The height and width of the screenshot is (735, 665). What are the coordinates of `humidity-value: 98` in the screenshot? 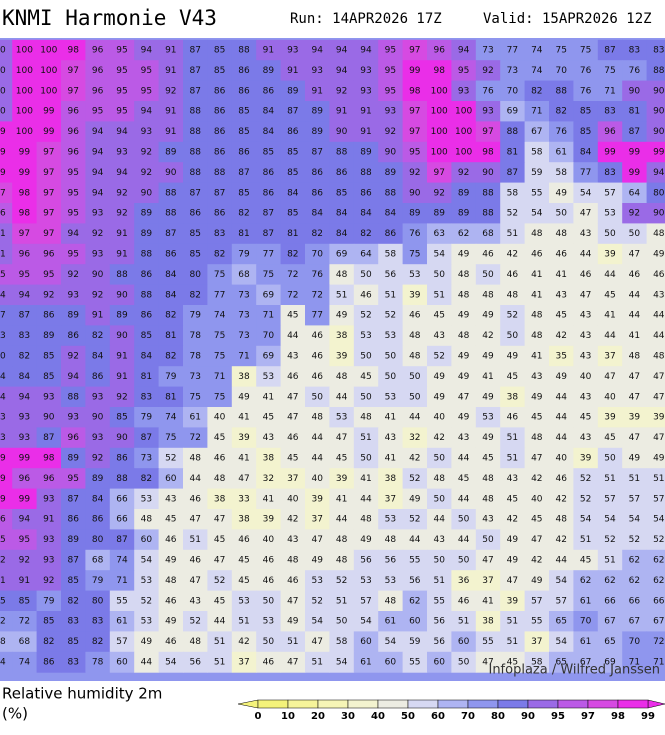 It's located at (488, 153).